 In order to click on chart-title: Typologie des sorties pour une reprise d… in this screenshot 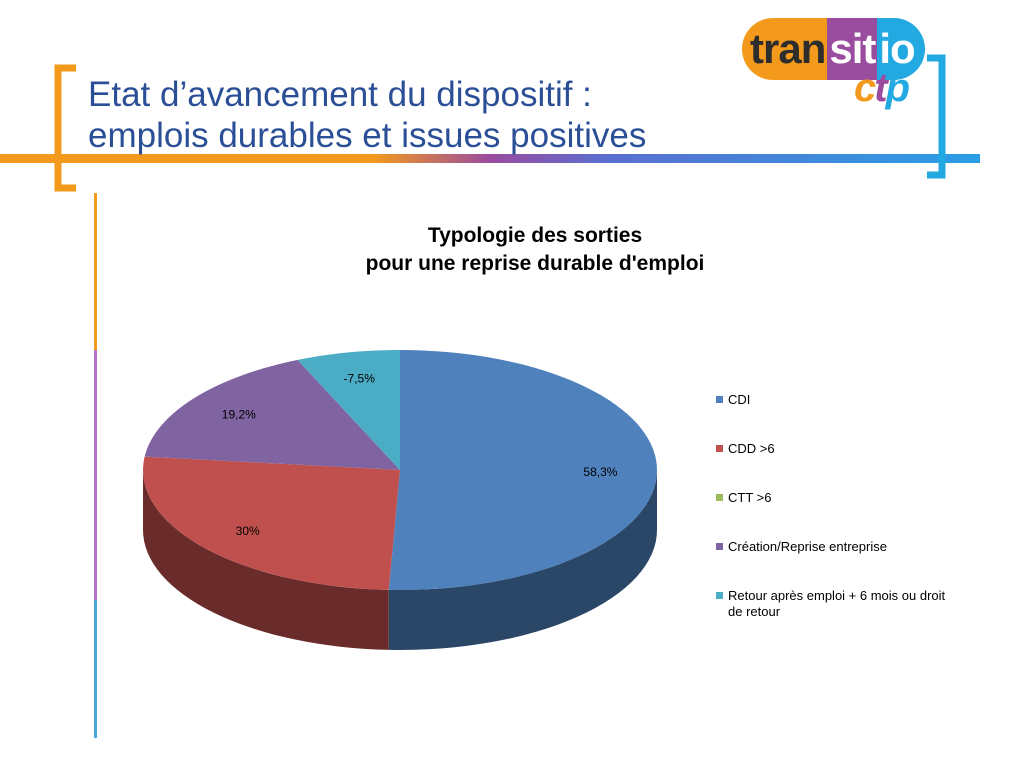, I will do `click(535, 250)`.